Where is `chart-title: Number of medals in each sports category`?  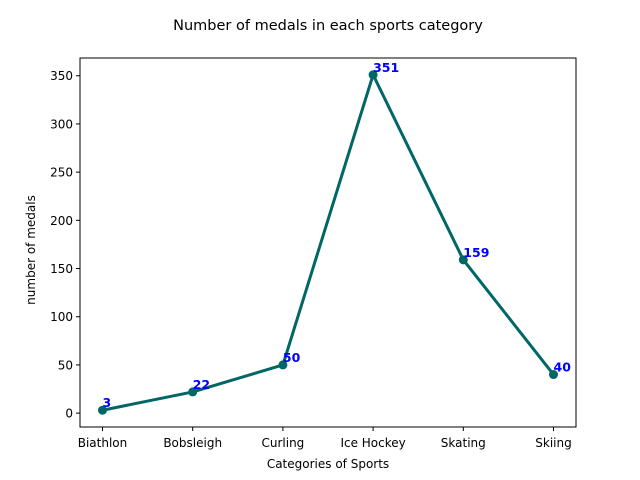
chart-title: Number of medals in each sports category is located at coordinates (328, 26).